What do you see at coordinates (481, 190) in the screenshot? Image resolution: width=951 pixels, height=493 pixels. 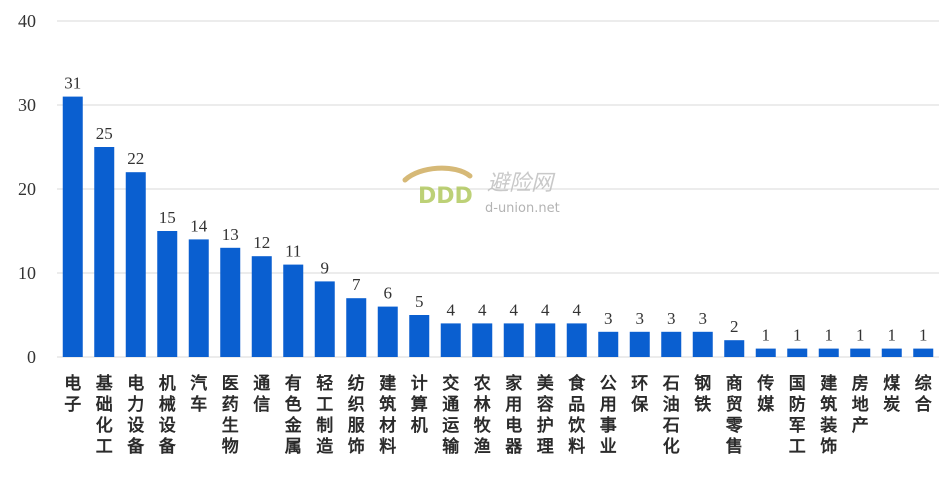 I see `watermark: DDD 避险网 d-union.net` at bounding box center [481, 190].